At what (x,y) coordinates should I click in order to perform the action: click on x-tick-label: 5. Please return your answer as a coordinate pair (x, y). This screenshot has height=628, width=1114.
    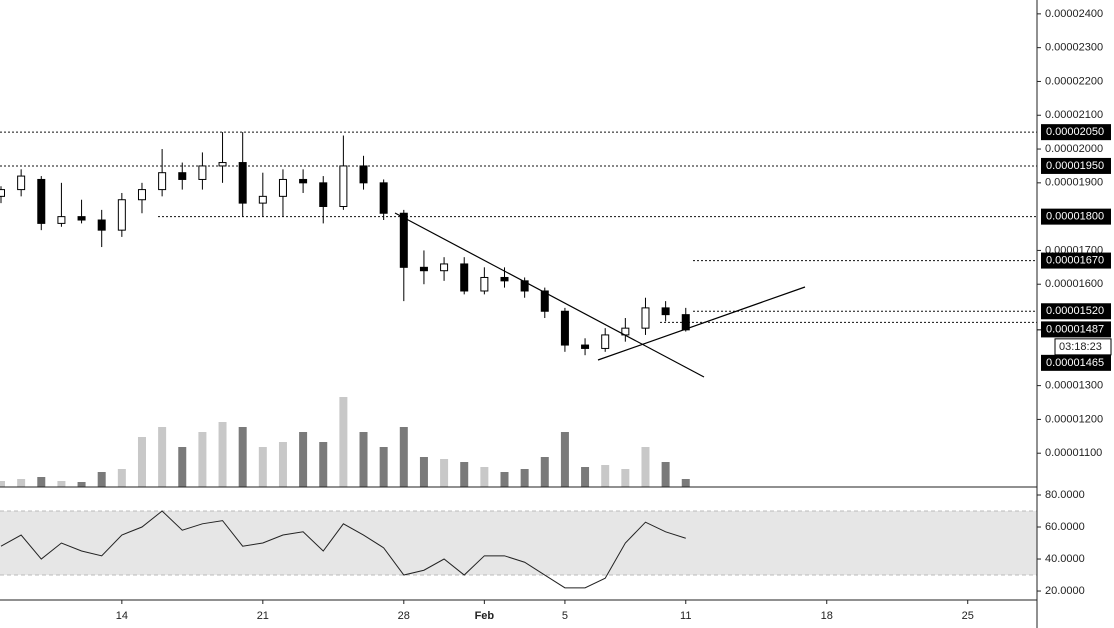
    Looking at the image, I should click on (565, 616).